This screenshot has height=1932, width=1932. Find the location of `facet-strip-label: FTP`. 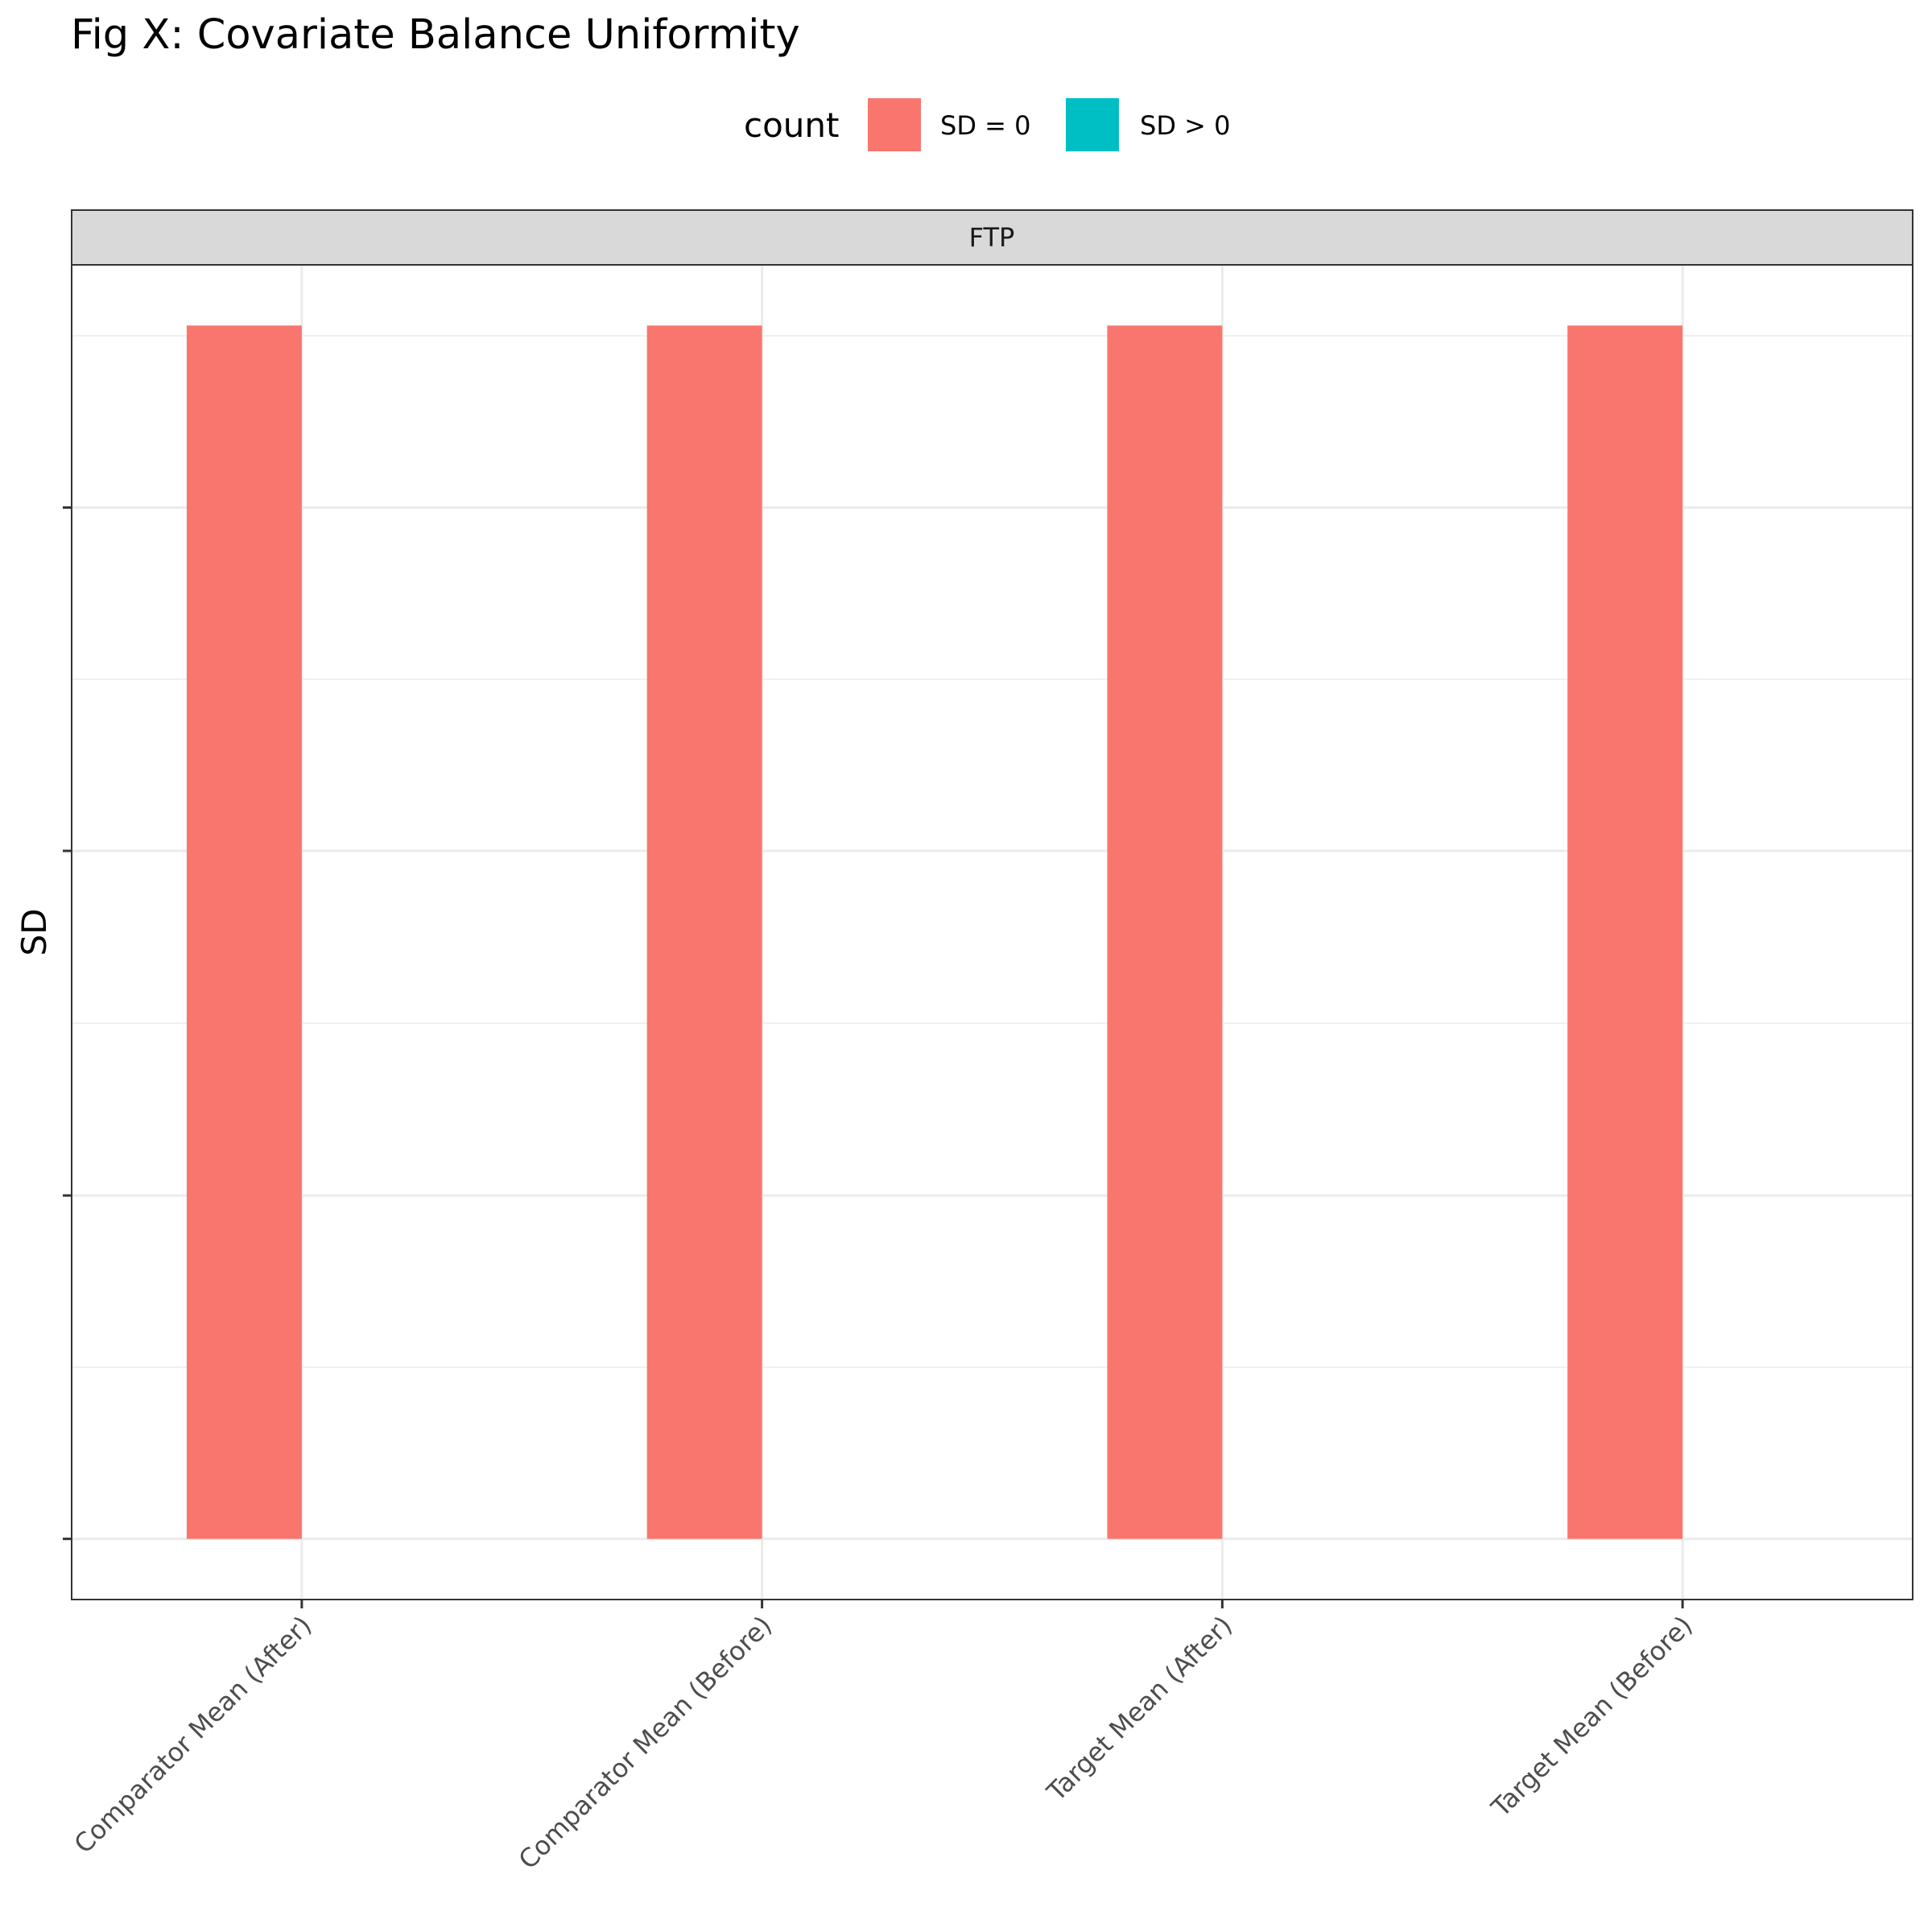

facet-strip-label: FTP is located at coordinates (992, 237).